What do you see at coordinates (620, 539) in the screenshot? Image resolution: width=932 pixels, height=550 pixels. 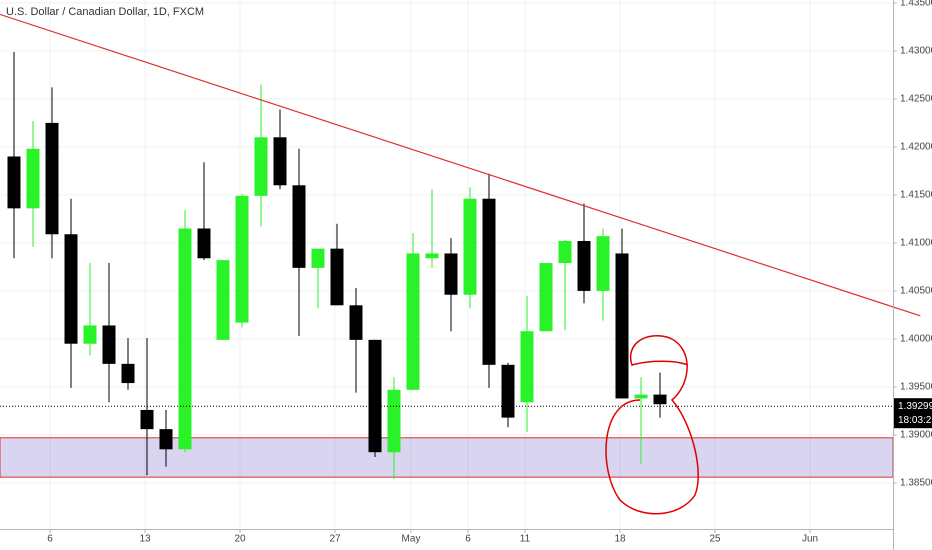 I see `x-tick-label: 18` at bounding box center [620, 539].